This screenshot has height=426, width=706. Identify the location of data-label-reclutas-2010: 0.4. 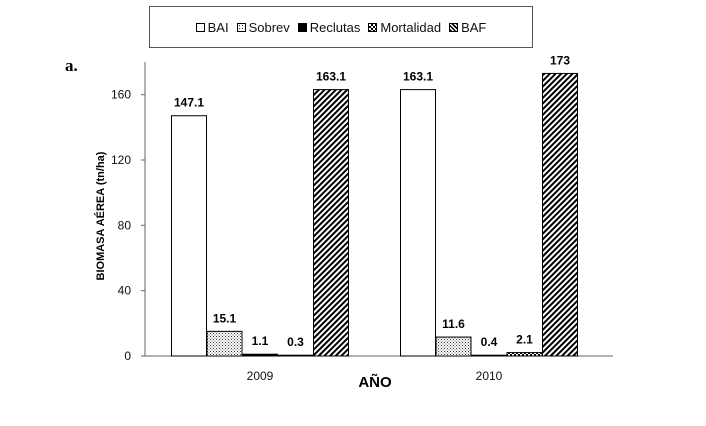
(489, 342).